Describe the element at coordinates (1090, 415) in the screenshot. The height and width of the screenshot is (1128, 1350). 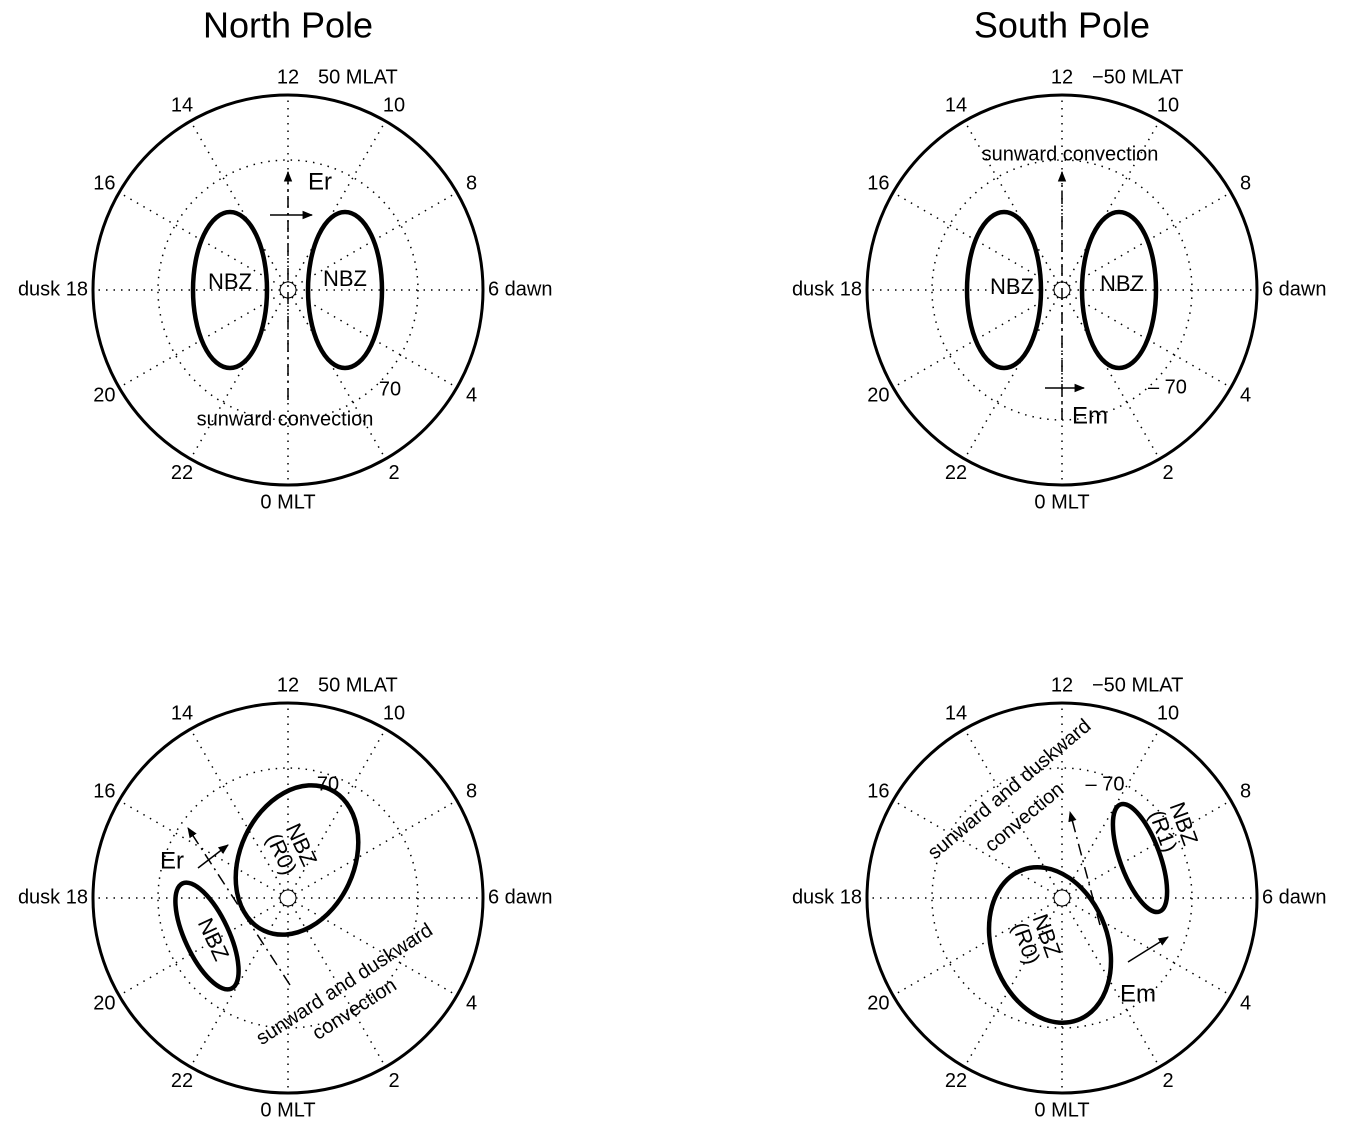
I see `field-label: Em` at that location.